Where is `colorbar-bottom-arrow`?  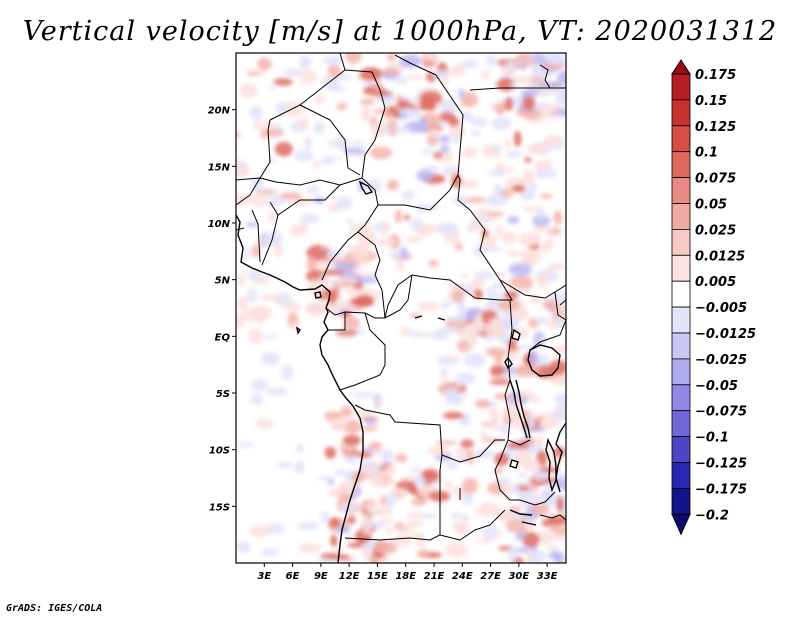
colorbar-bottom-arrow is located at coordinates (681, 524).